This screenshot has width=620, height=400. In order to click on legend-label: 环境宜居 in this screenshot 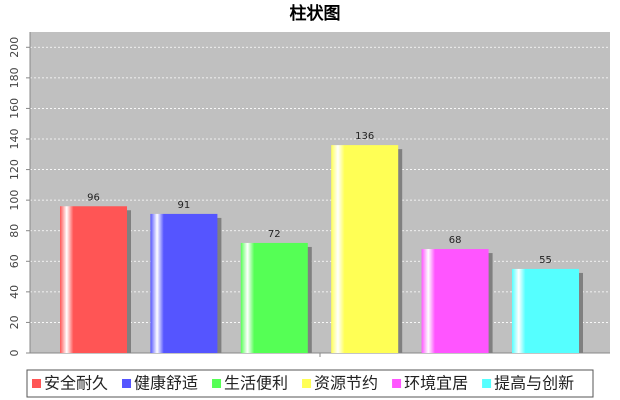, I will do `click(436, 383)`.